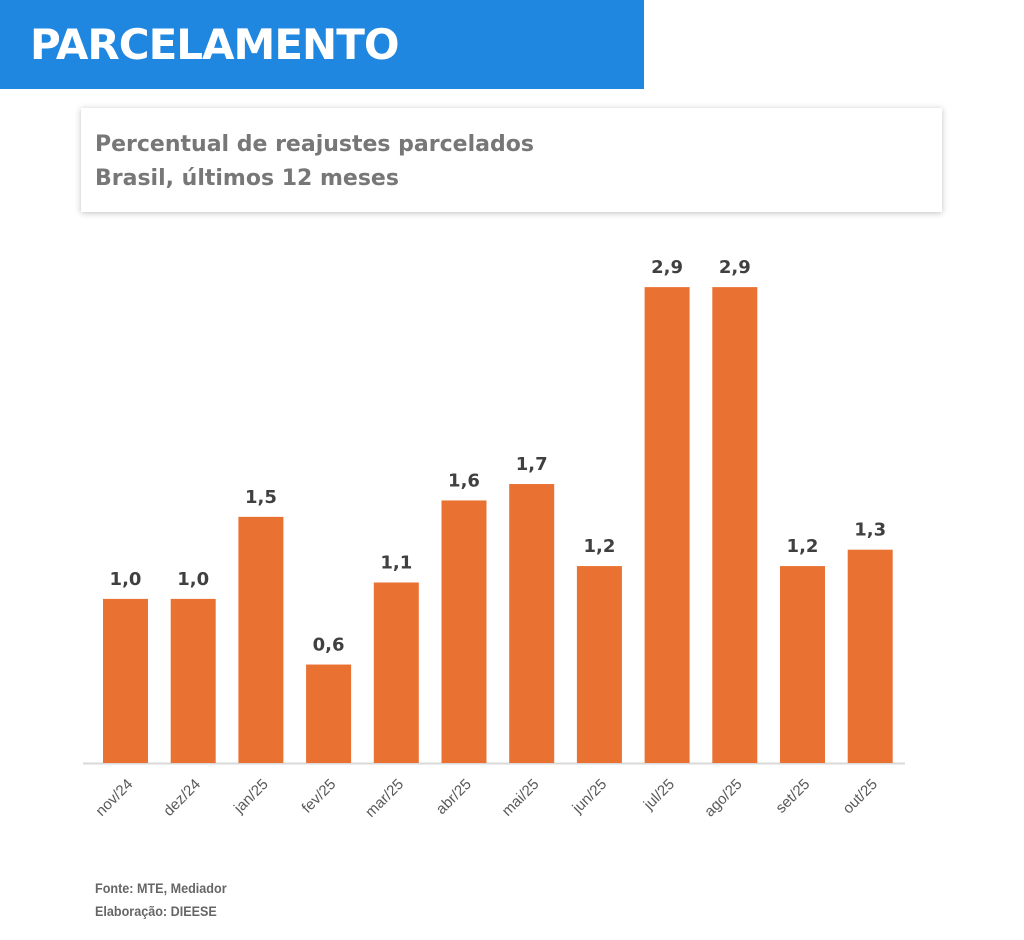 This screenshot has height=940, width=1024. What do you see at coordinates (156, 911) in the screenshot?
I see `elaboration-note: Elaboração: DIEESE` at bounding box center [156, 911].